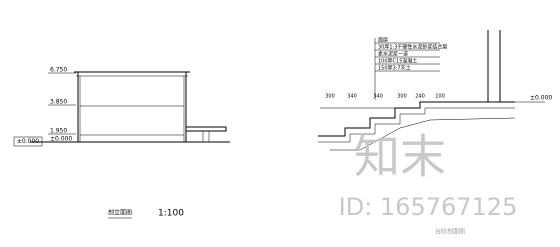  I want to click on steps, so click(416, 119).